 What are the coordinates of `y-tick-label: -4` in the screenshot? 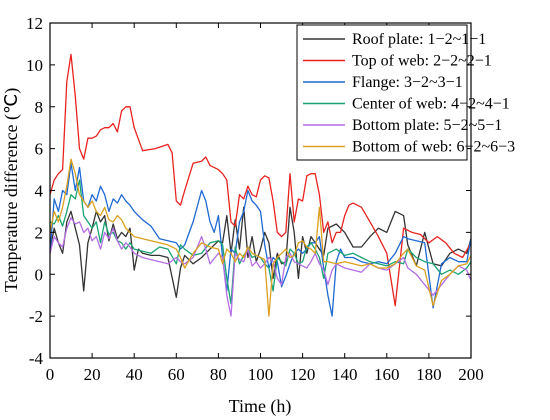 It's located at (36, 358).